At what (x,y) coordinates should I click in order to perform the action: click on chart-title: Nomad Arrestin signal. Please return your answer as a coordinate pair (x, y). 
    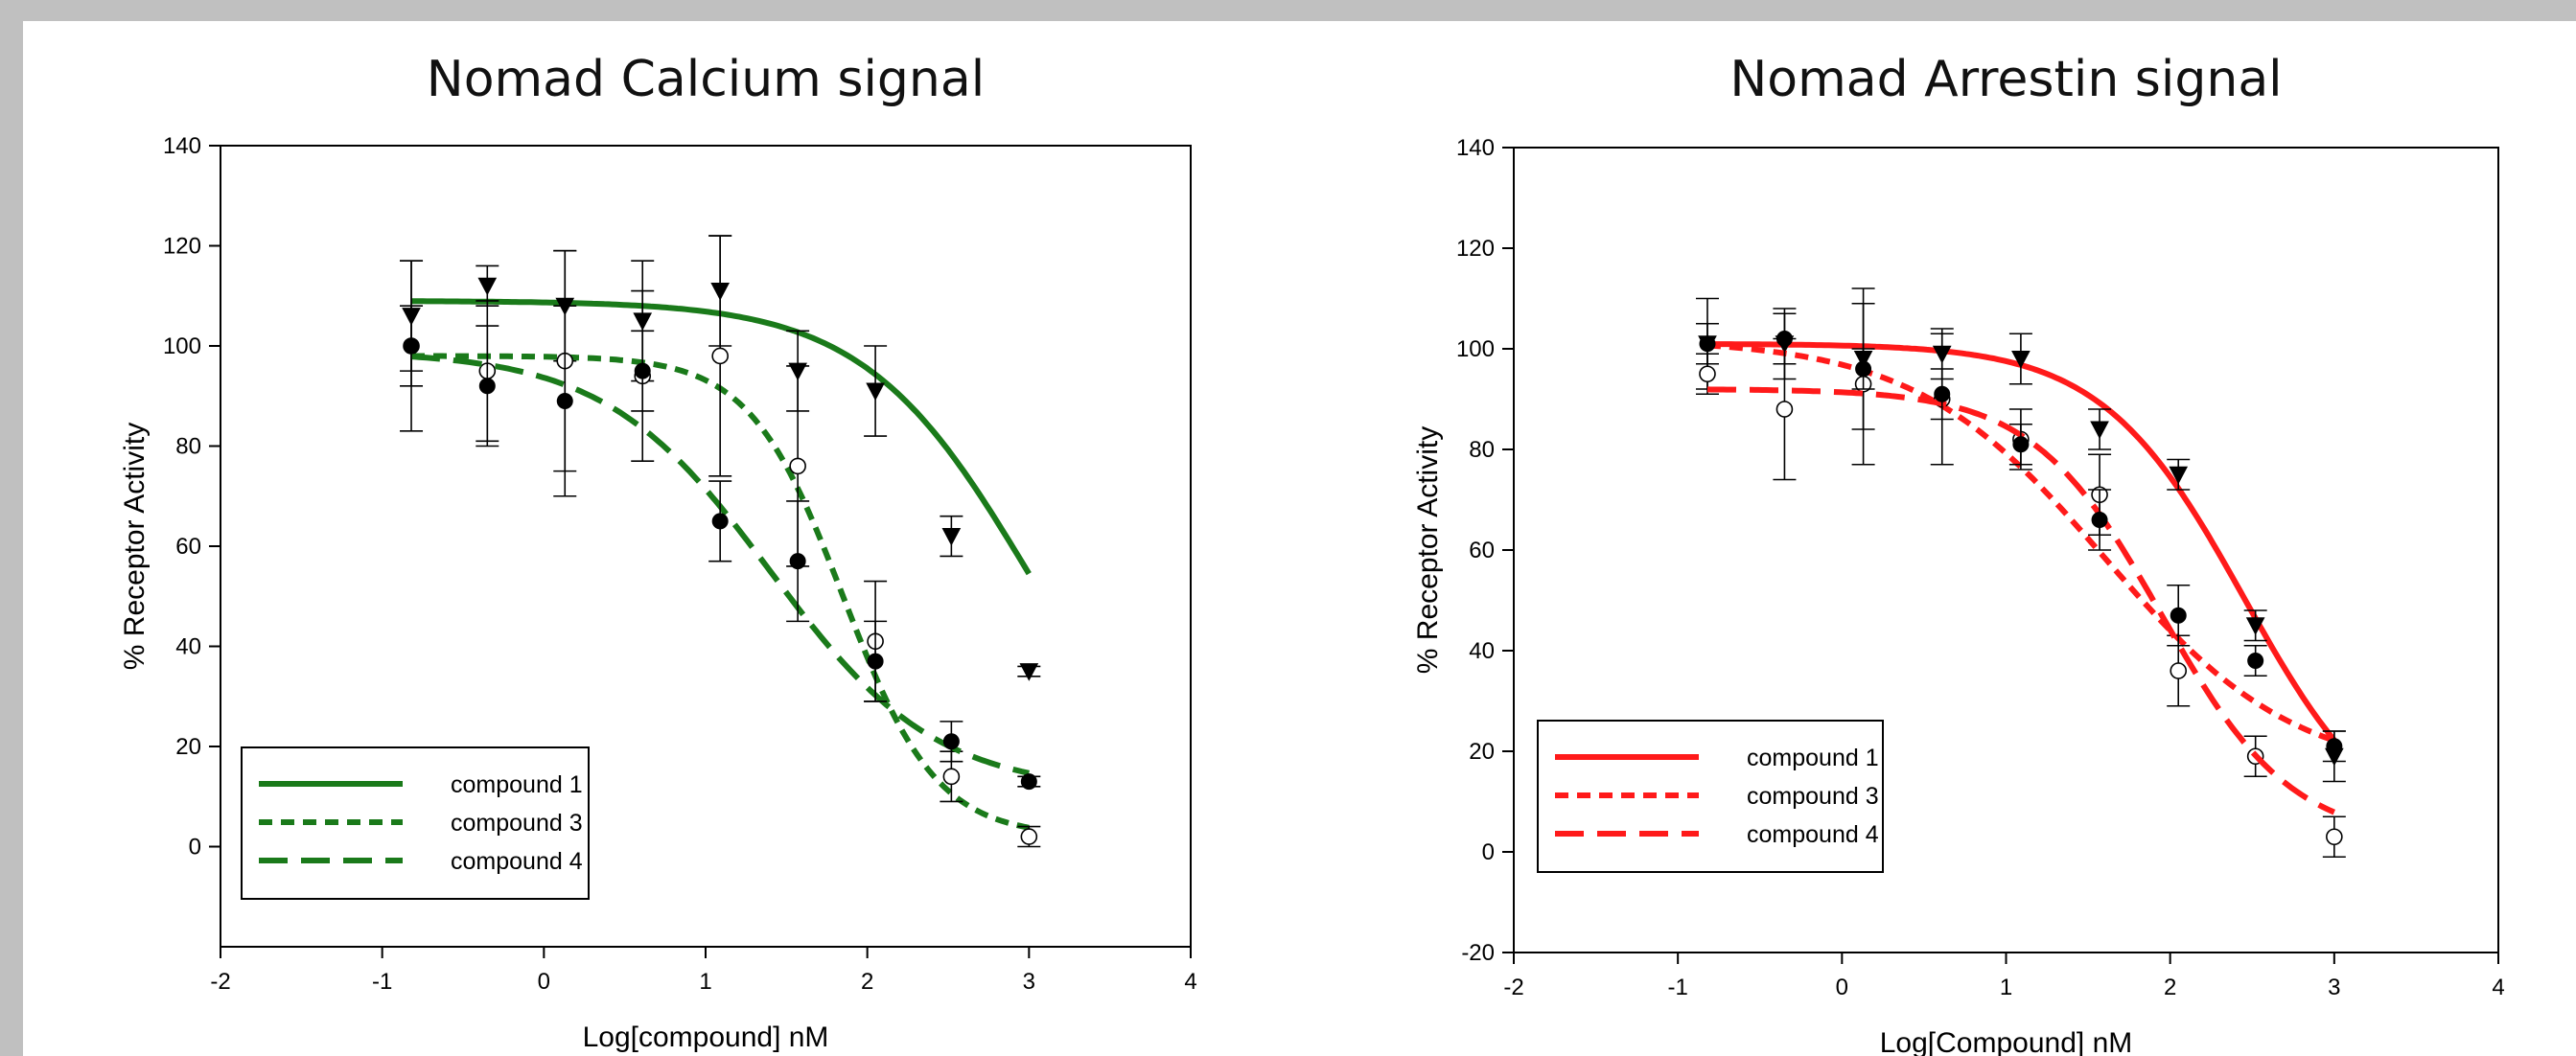
    Looking at the image, I should click on (2005, 79).